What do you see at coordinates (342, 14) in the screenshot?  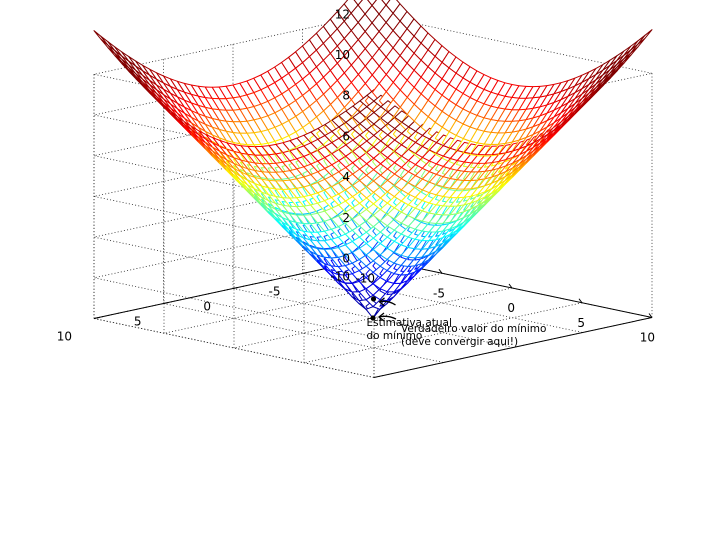 I see `z-tick-label: 12` at bounding box center [342, 14].